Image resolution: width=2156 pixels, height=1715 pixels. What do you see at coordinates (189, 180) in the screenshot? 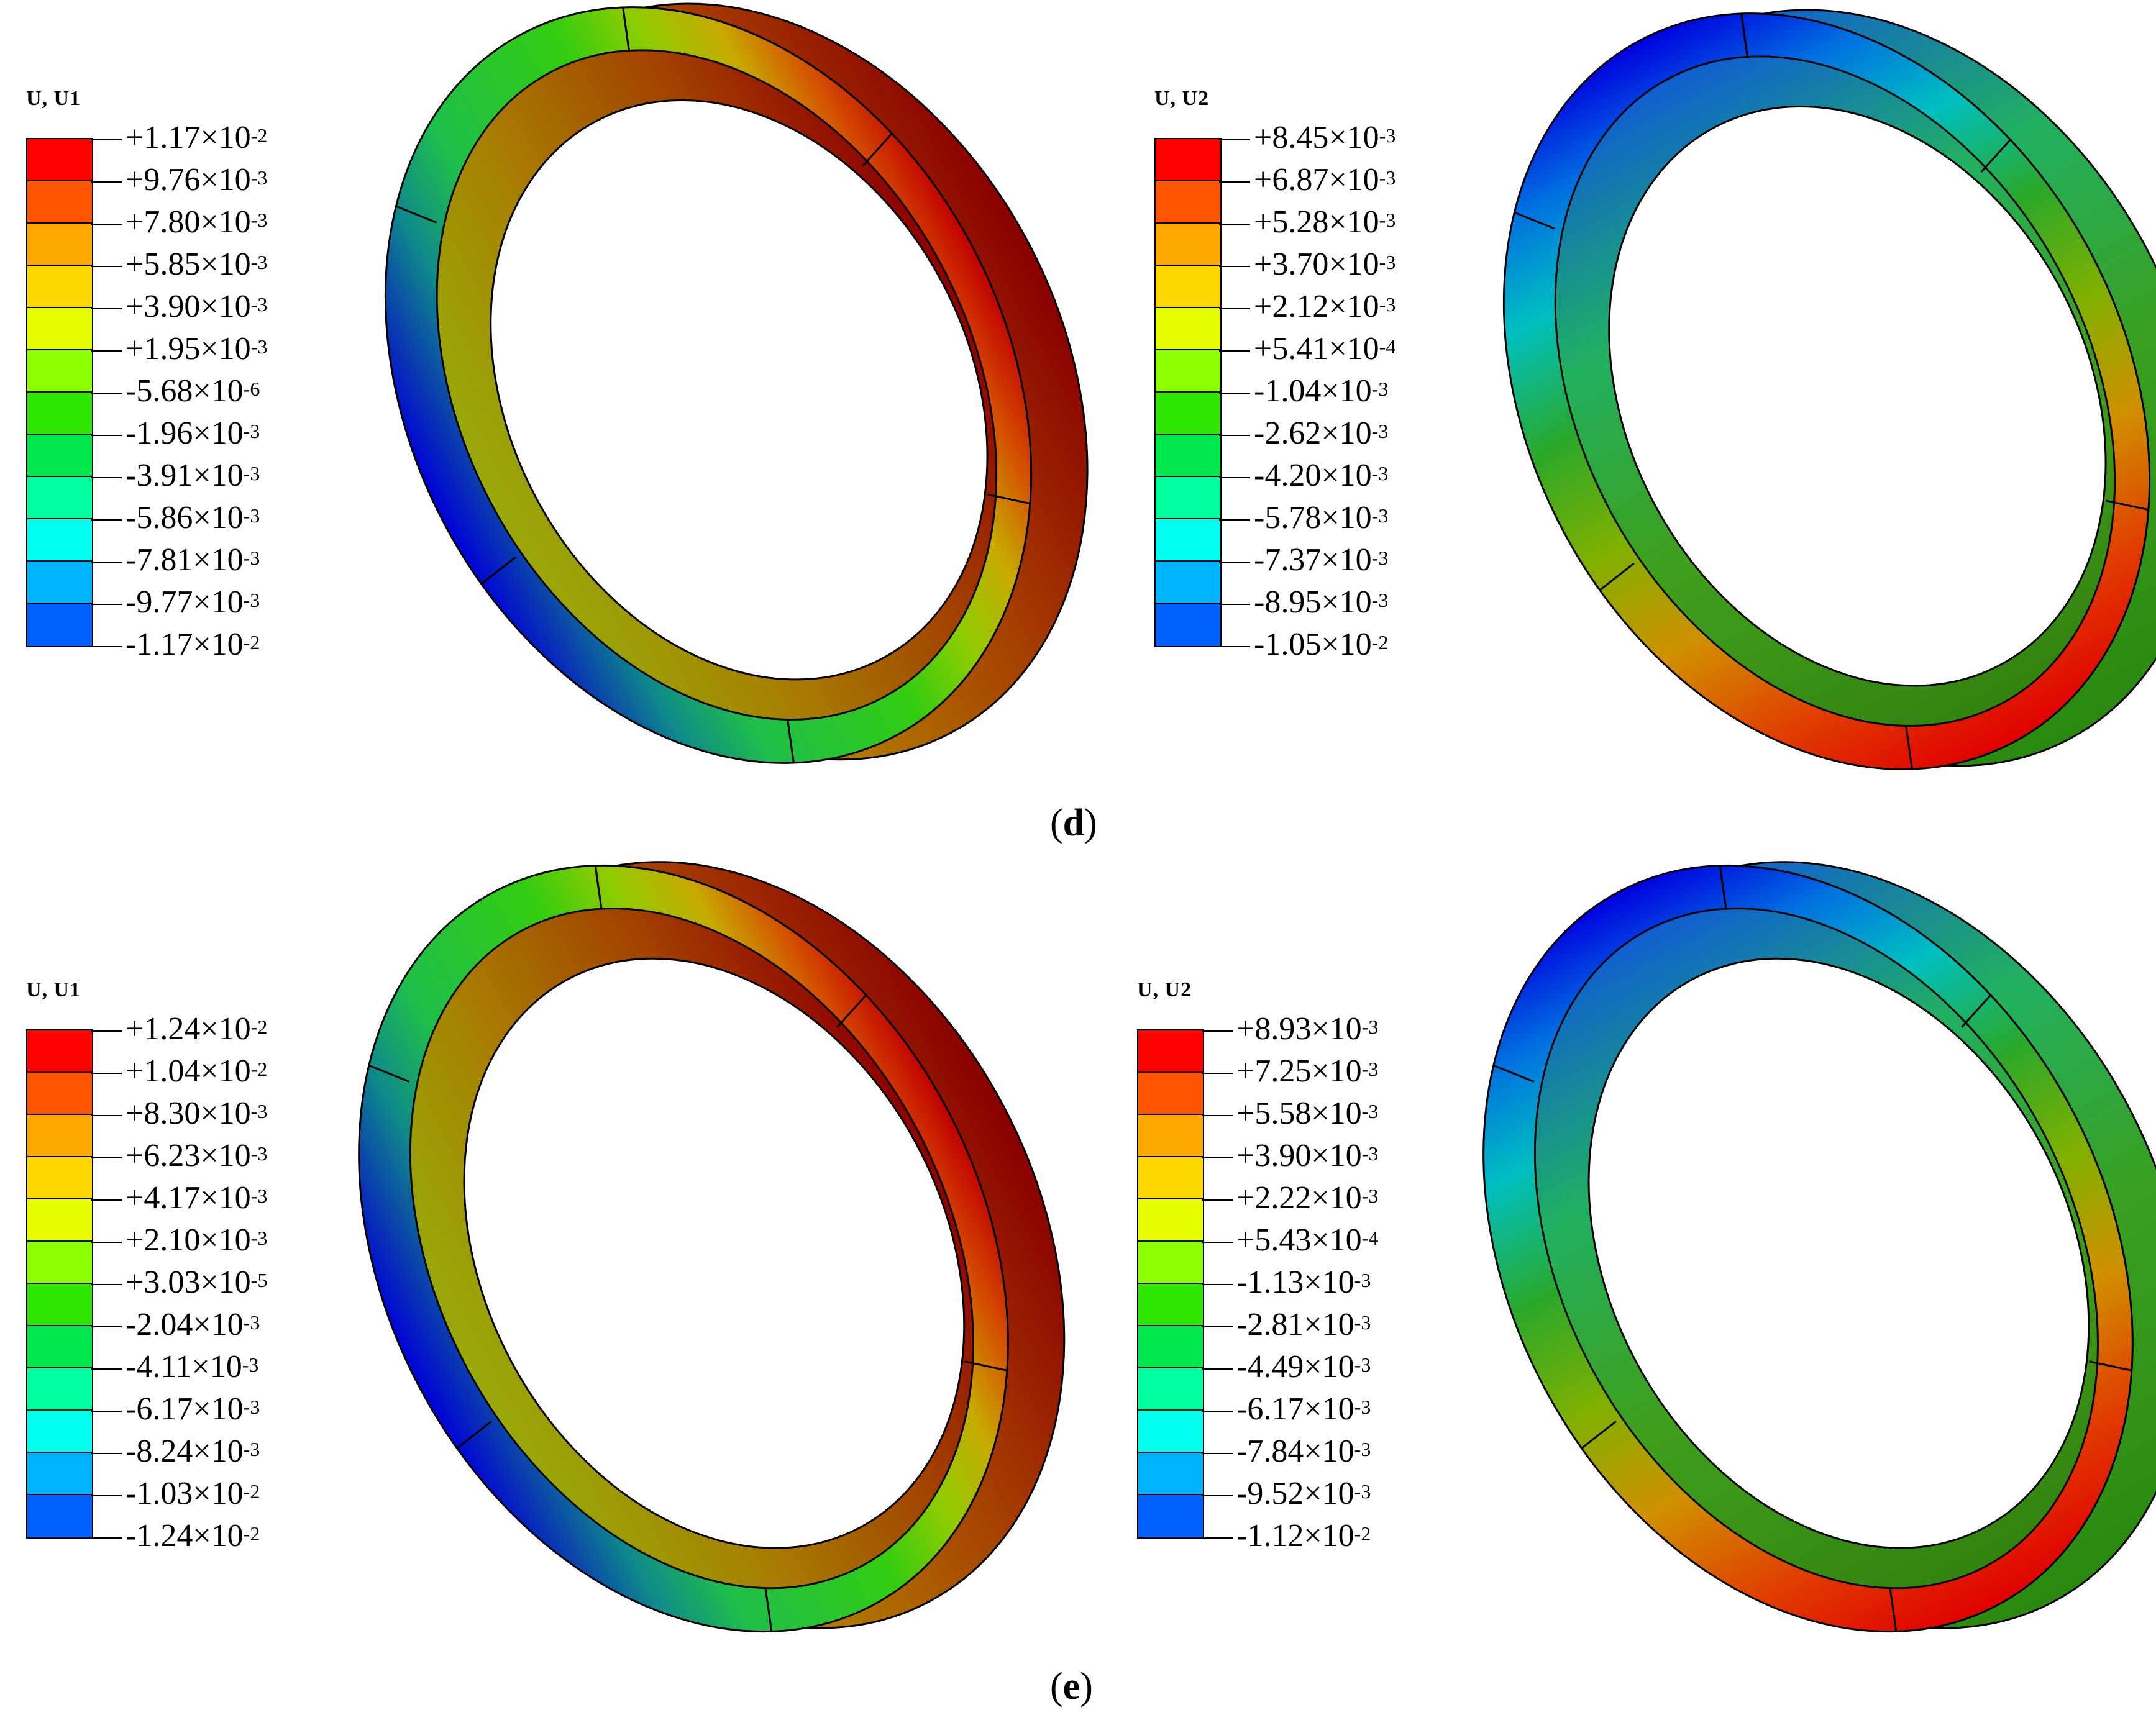
I see `tick-mantissa: +9.76×10` at bounding box center [189, 180].